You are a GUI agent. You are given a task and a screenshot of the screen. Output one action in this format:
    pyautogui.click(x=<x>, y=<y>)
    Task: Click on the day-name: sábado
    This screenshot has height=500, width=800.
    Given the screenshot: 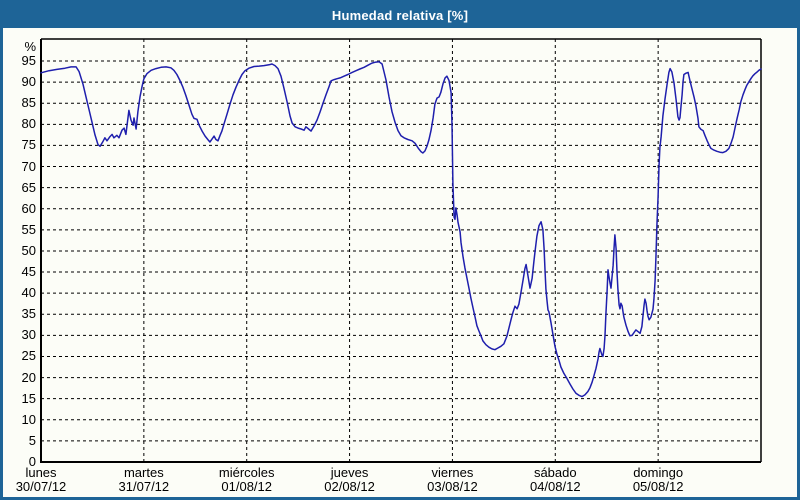 What is the action you would take?
    pyautogui.click(x=555, y=472)
    